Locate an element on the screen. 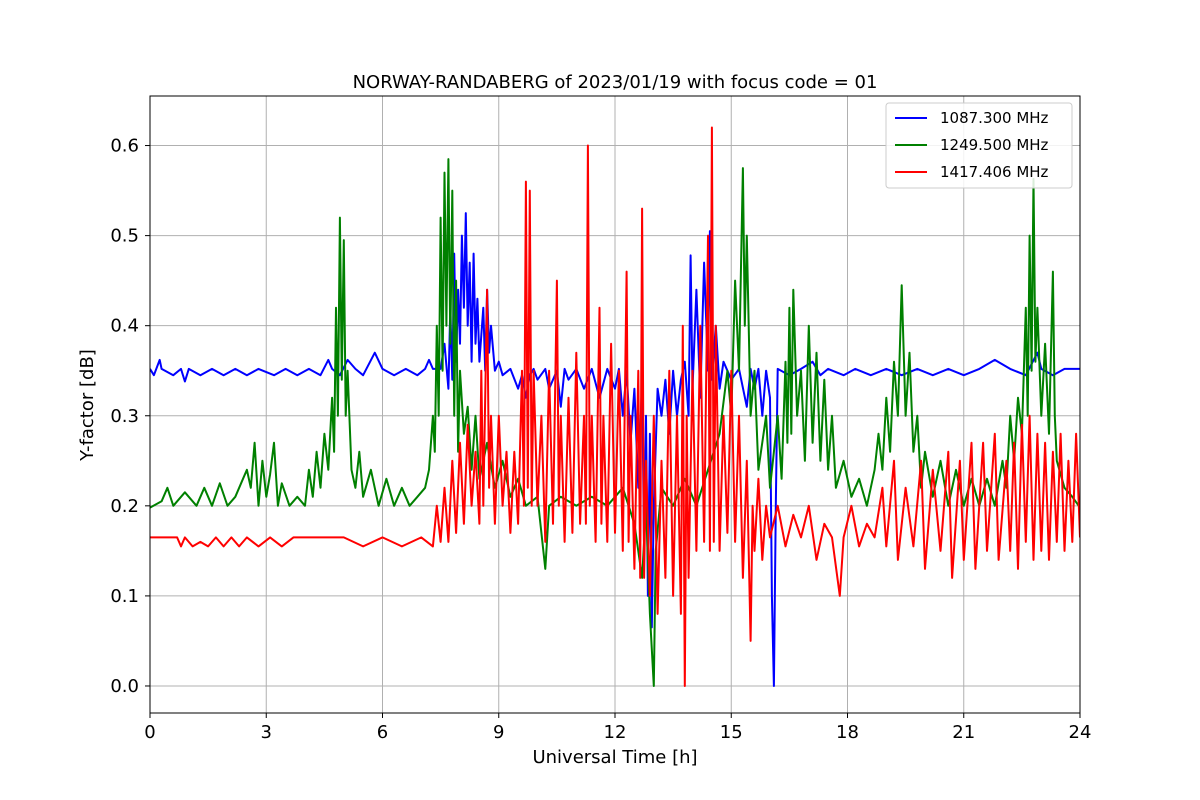 The height and width of the screenshot is (800, 1200). y-tick-label: 0.6 is located at coordinates (124, 146).